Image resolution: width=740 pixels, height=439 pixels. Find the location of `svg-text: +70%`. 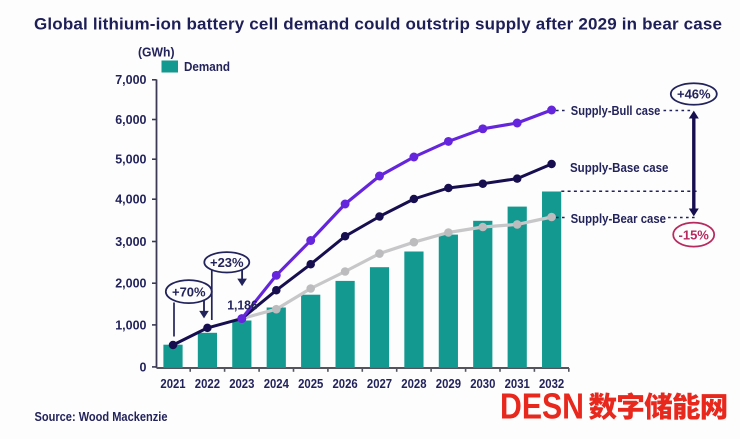

svg-text: +70% is located at coordinates (189, 291).